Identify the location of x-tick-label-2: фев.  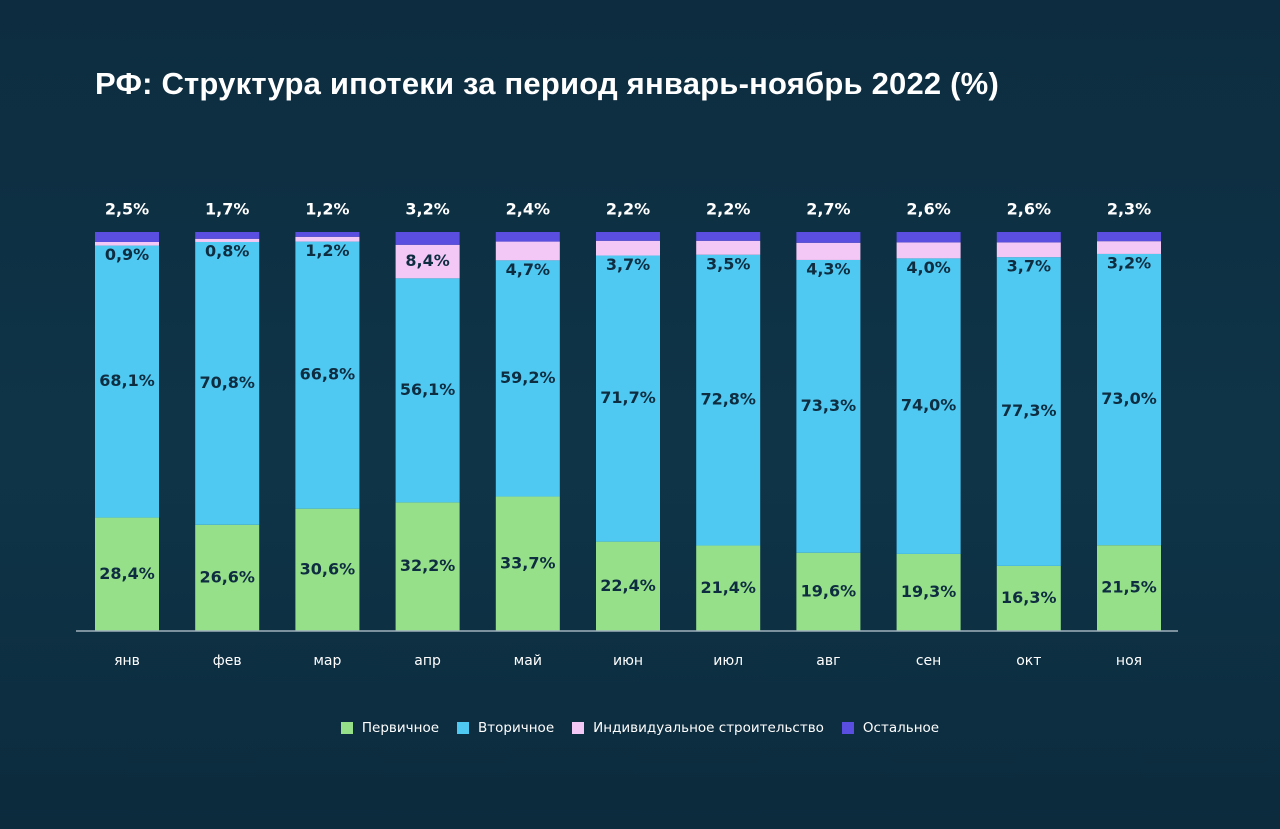
(227, 661).